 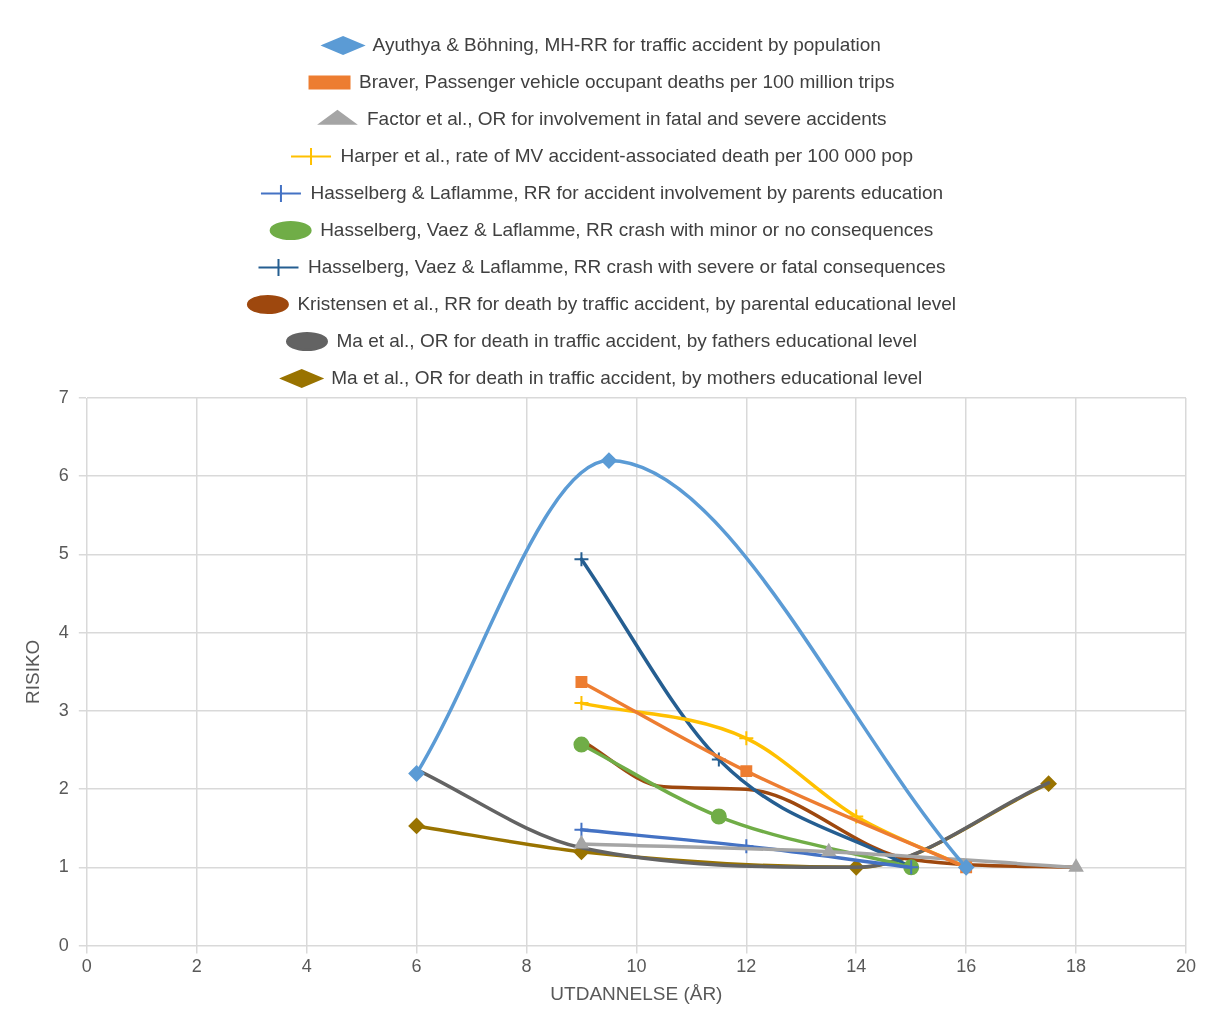 I want to click on x-axis-title: UTDANNELSE (ÅR), so click(x=636, y=993).